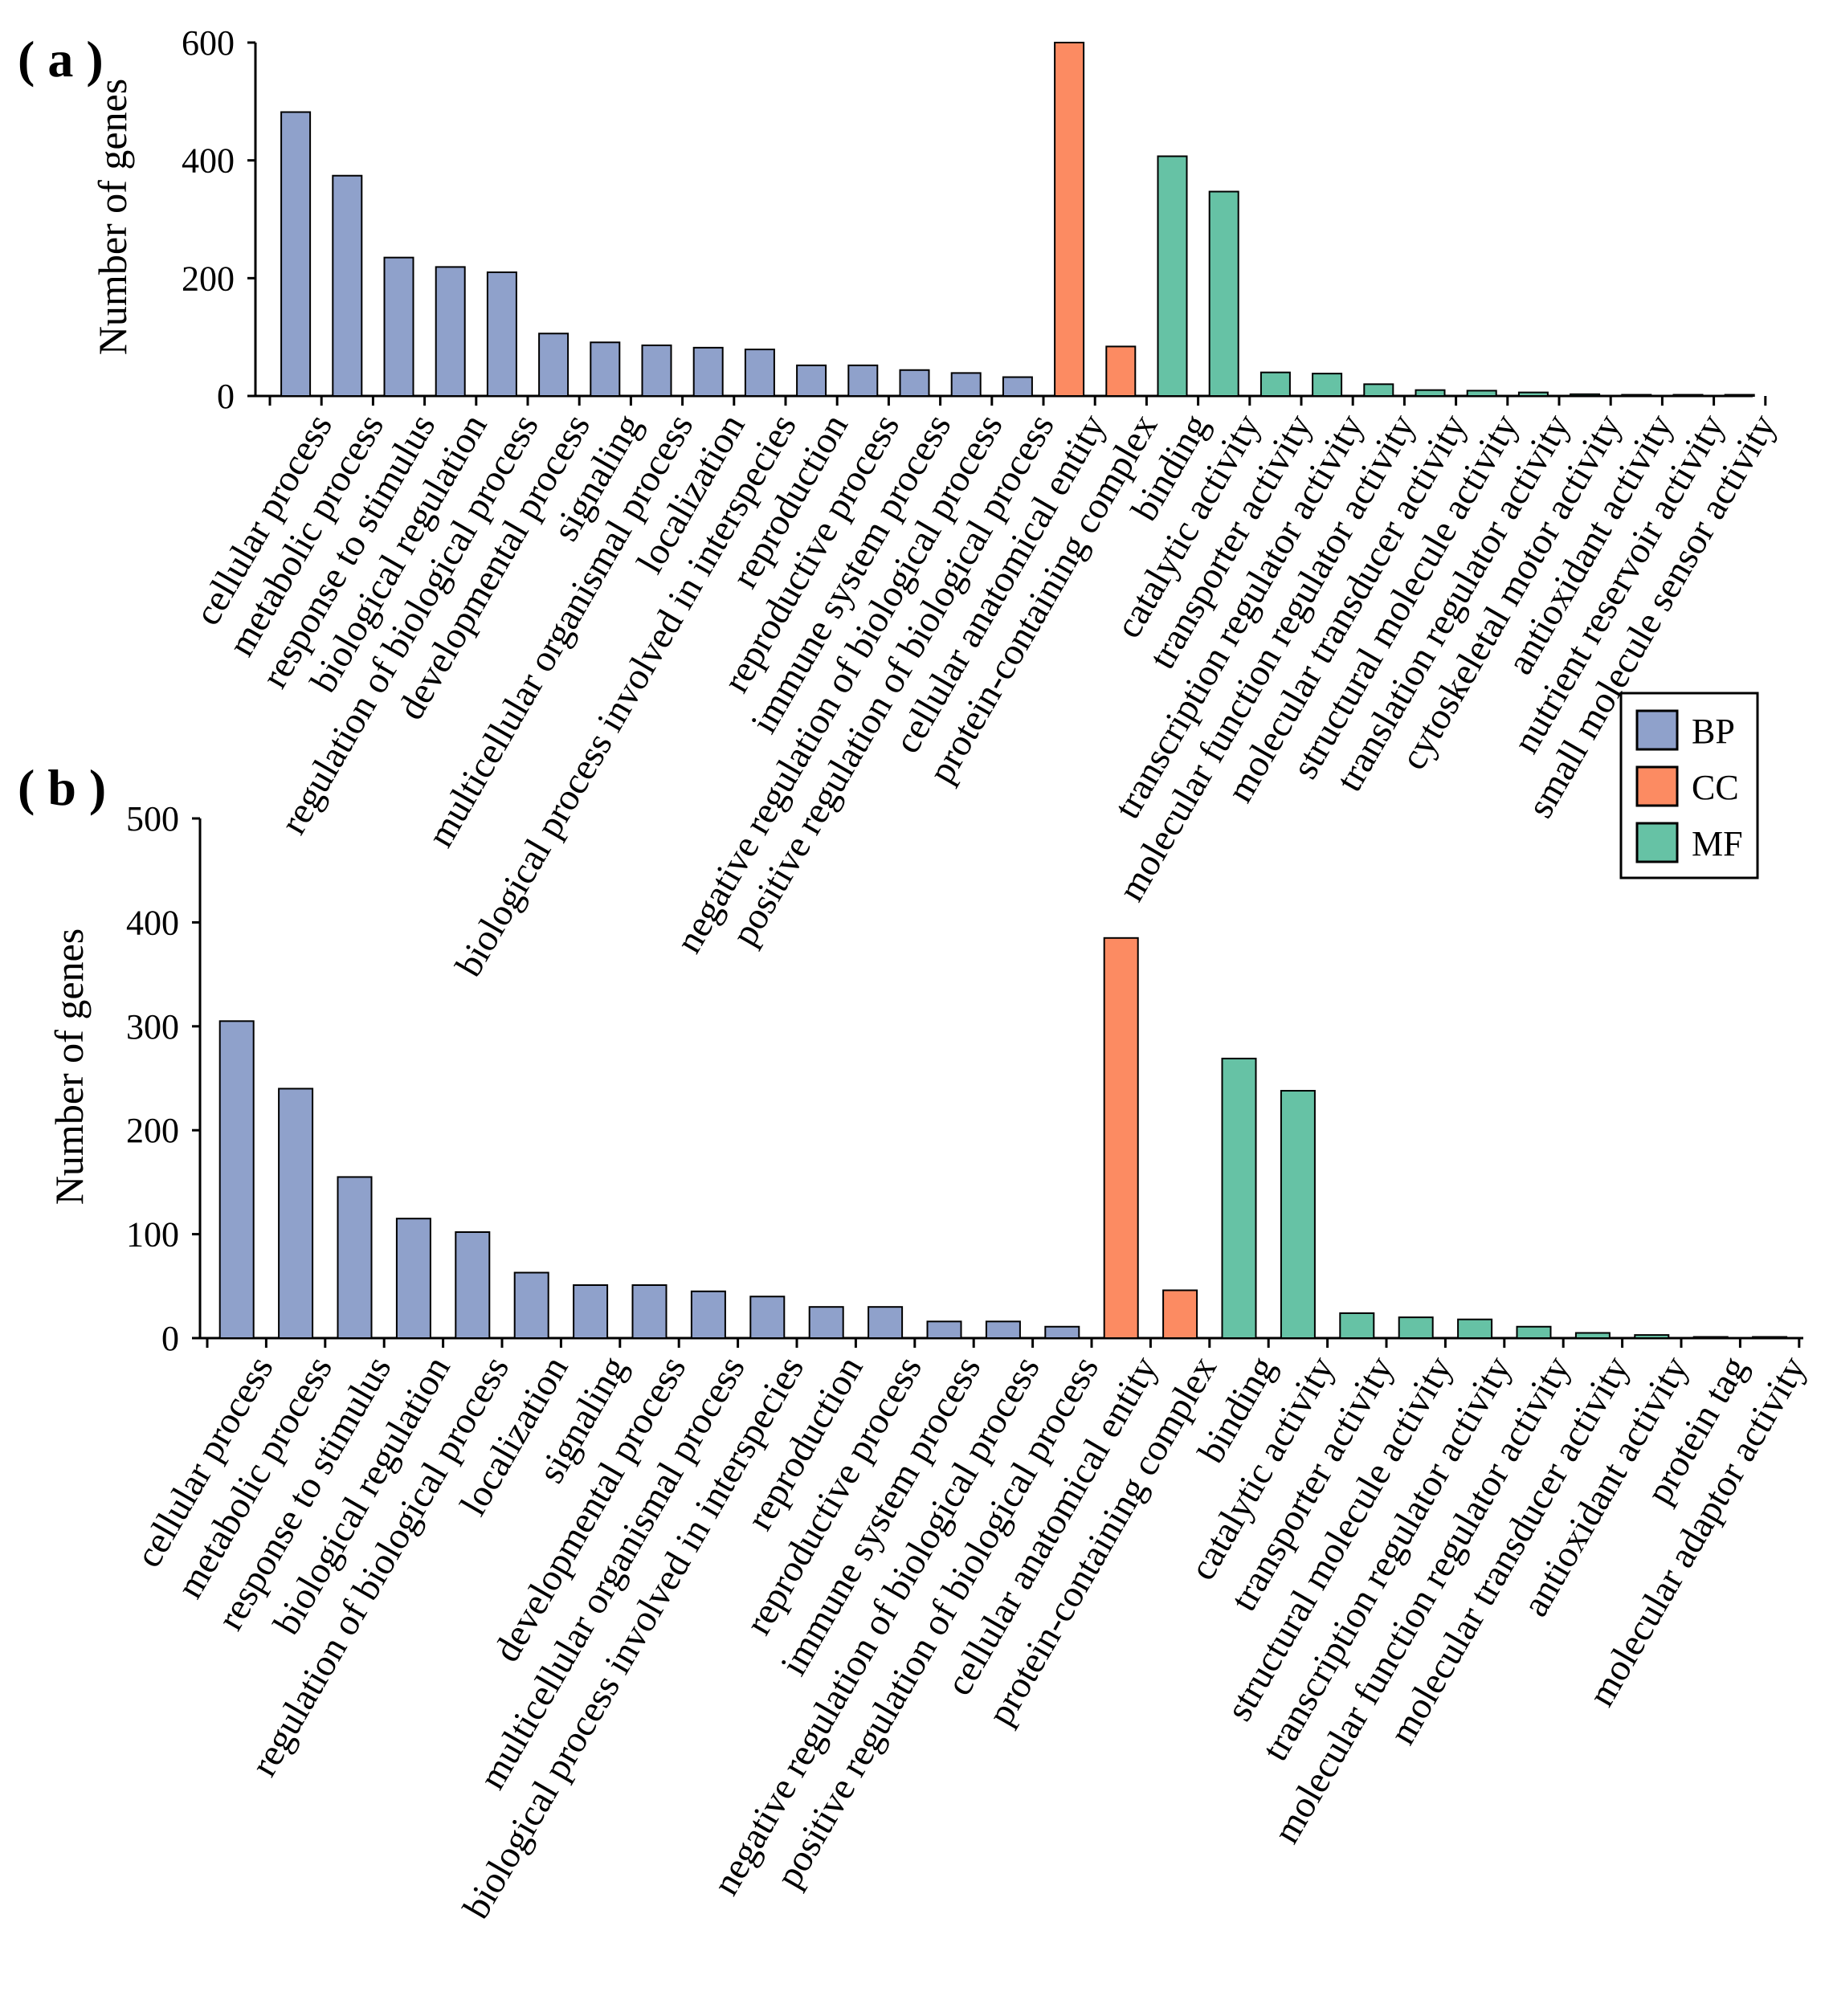 Image resolution: width=1829 pixels, height=2016 pixels. What do you see at coordinates (152, 1235) in the screenshot?
I see `y-tick-label: 100` at bounding box center [152, 1235].